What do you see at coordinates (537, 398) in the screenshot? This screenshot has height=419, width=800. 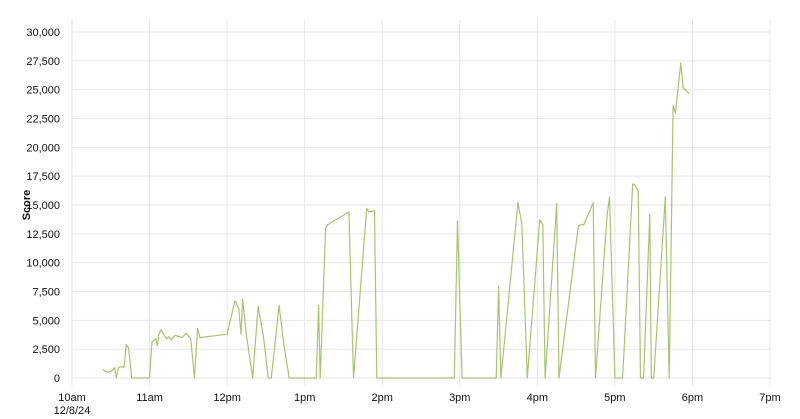 I see `x-tick-label: 4pm` at bounding box center [537, 398].